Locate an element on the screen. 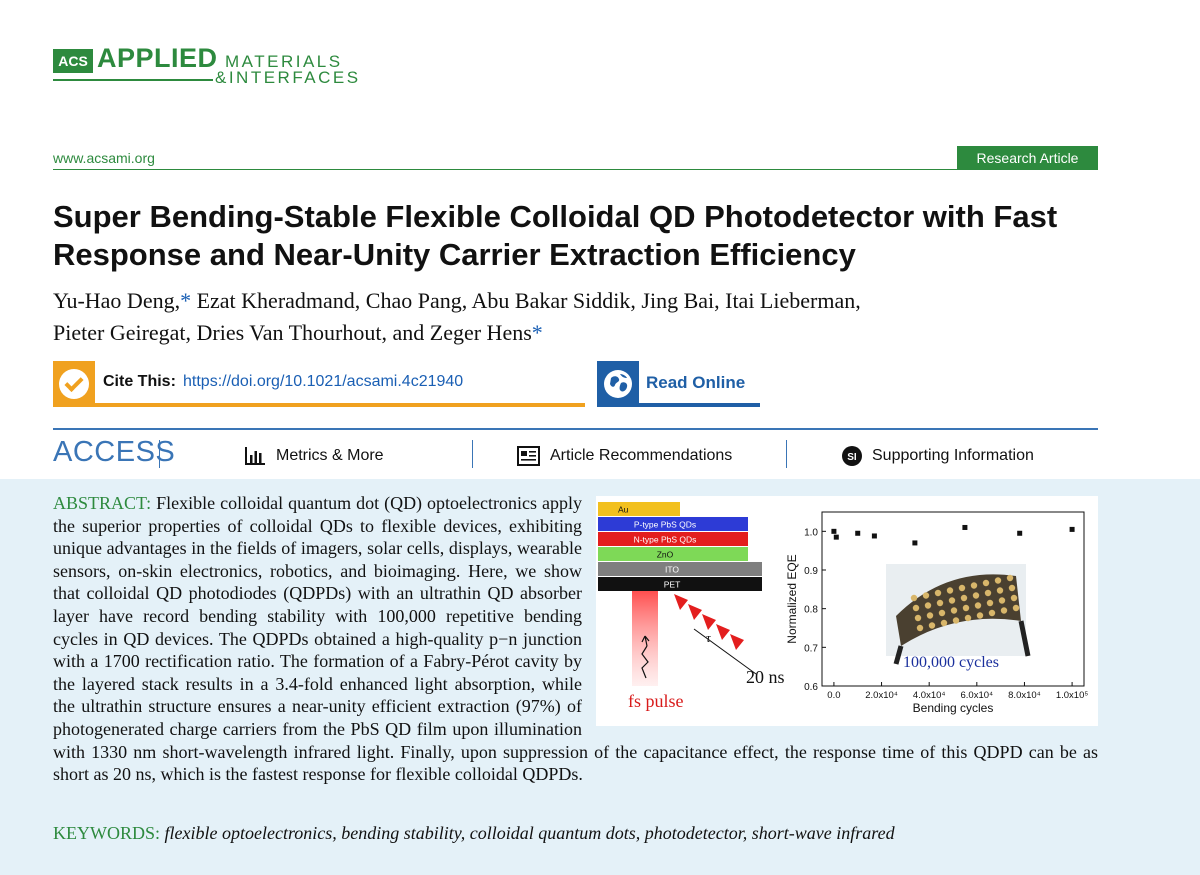  access-divider is located at coordinates (575, 429).